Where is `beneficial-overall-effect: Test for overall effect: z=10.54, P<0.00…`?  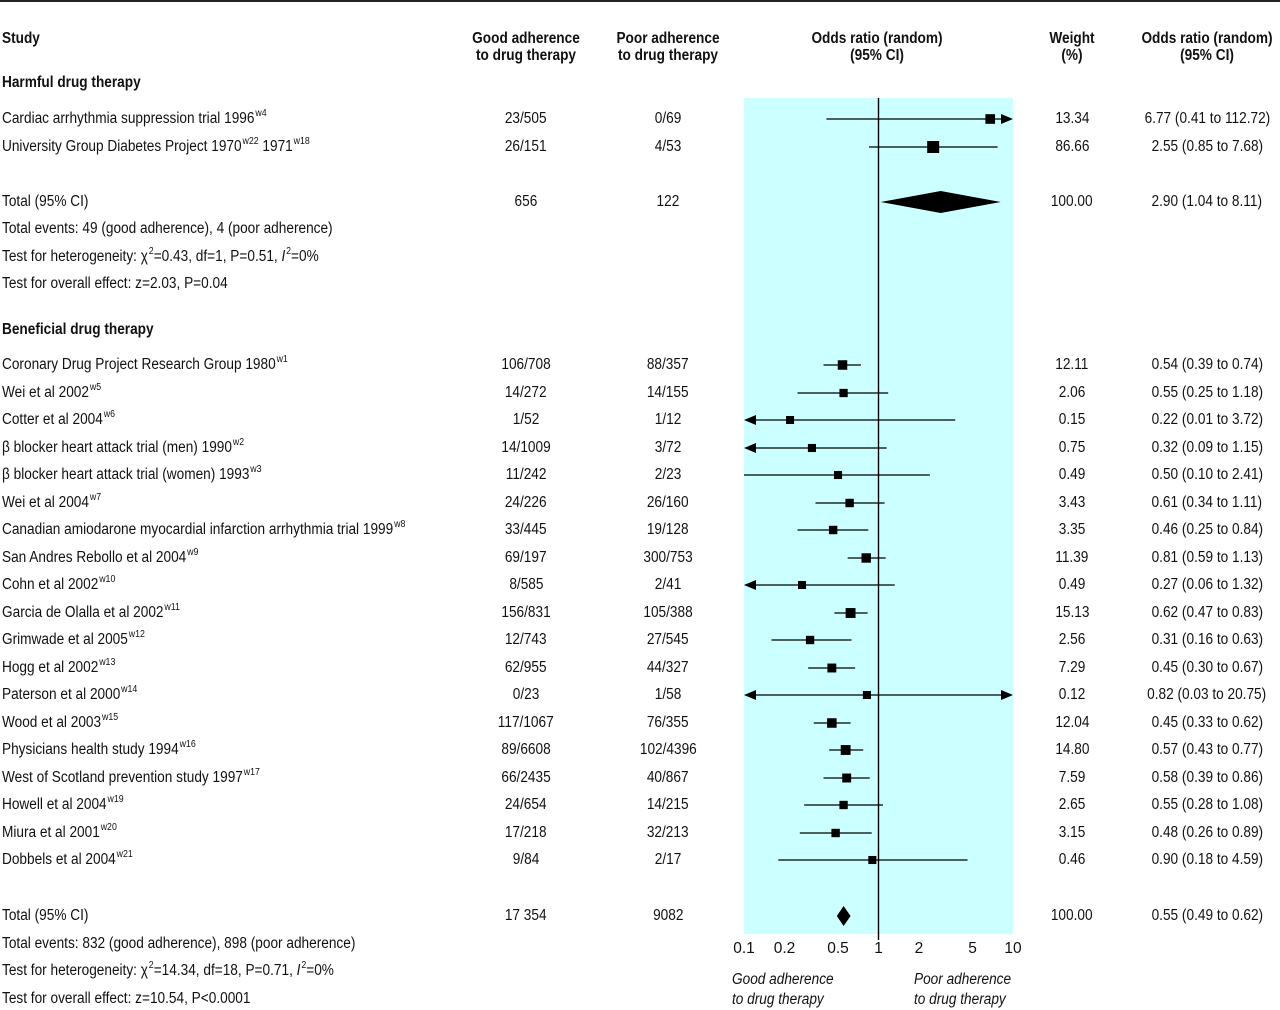
beneficial-overall-effect: Test for overall effect: z=10.54, P<0.00… is located at coordinates (126, 998).